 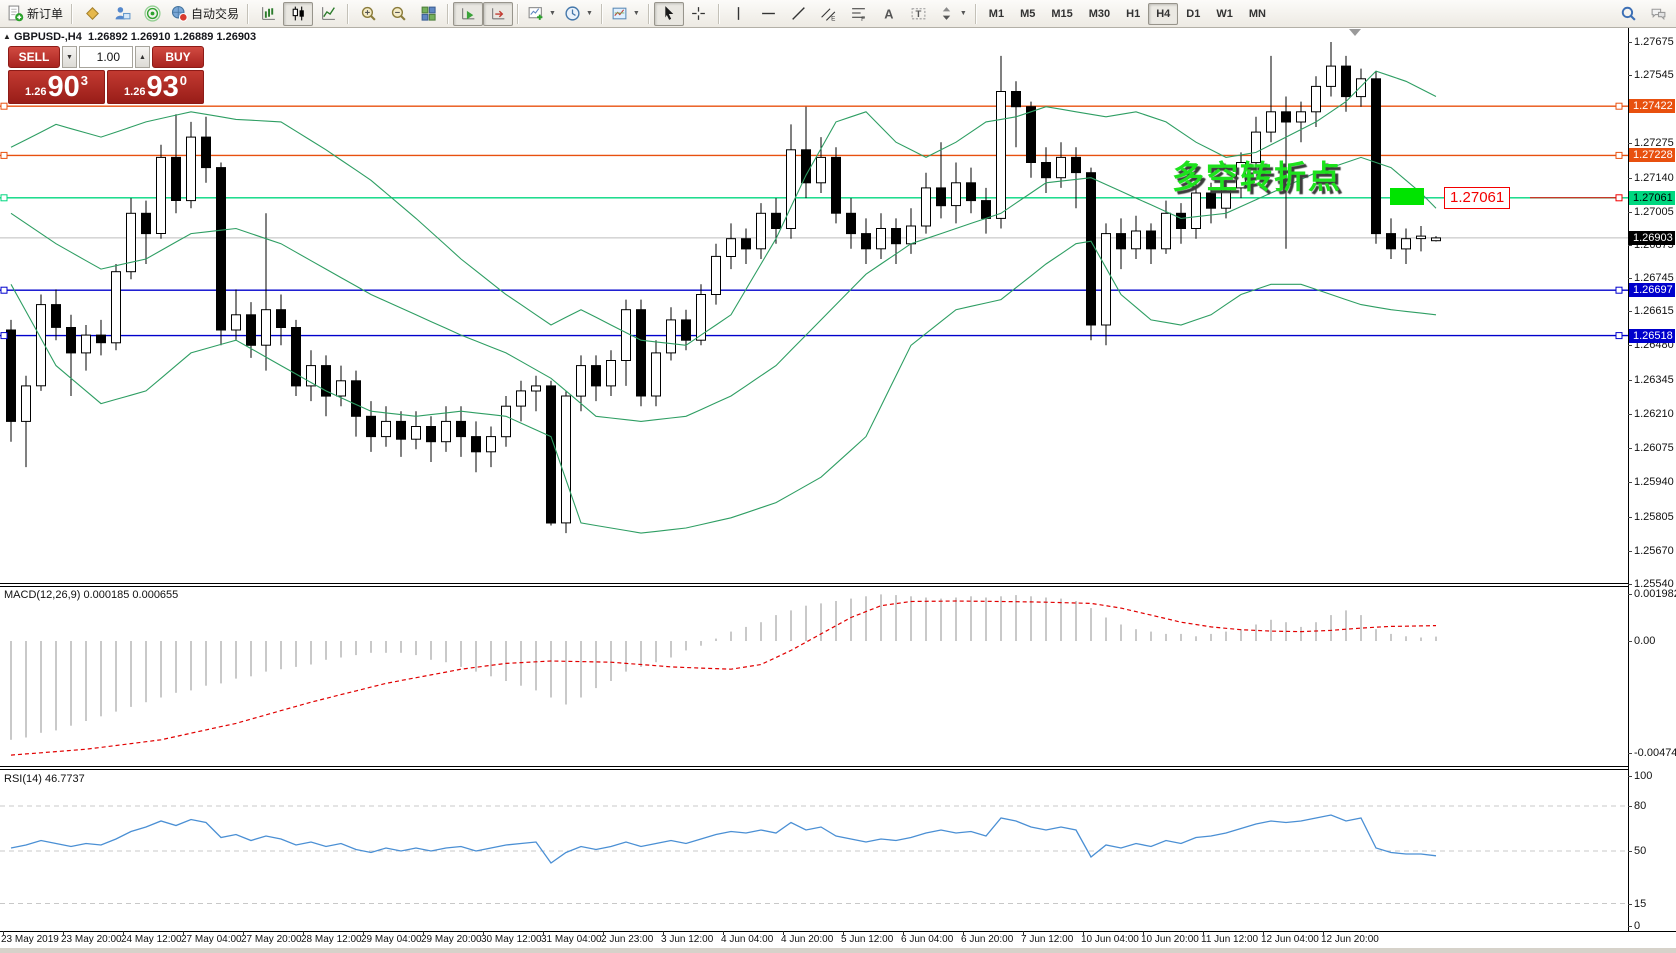 I want to click on buy-button: BUY, so click(x=178, y=57).